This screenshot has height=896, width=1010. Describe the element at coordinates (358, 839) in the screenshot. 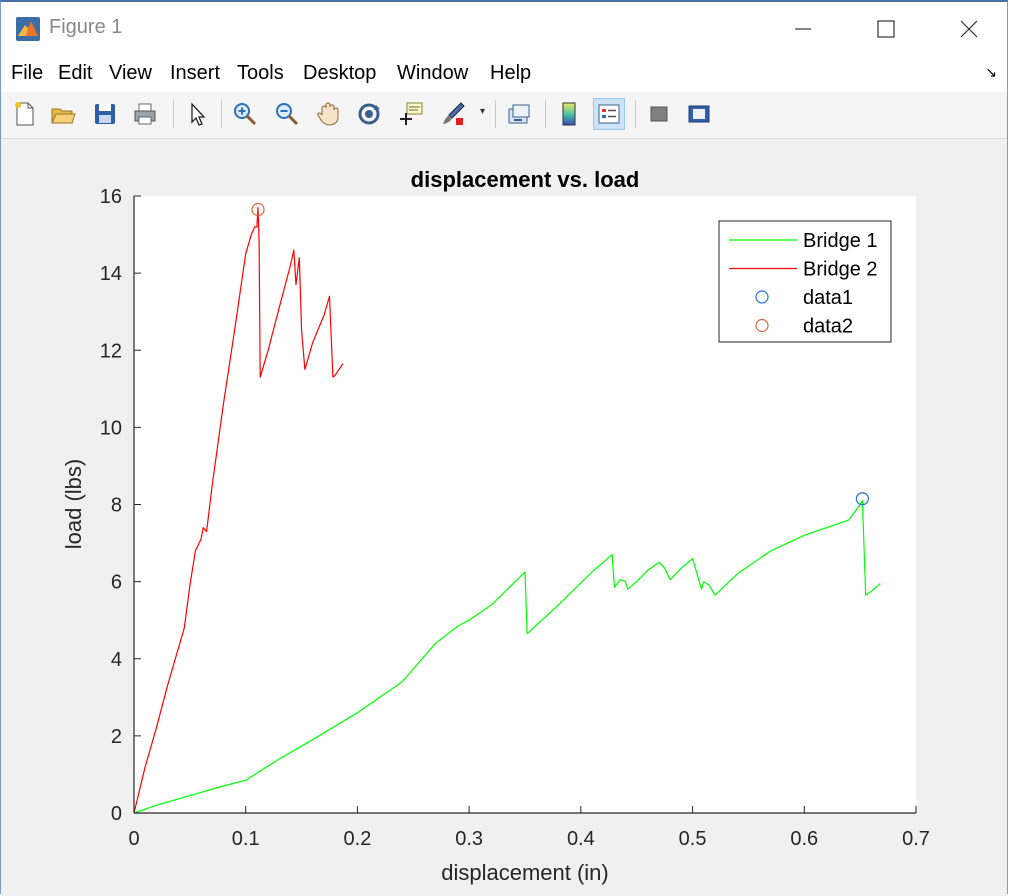

I see `x-tick-label: 0.2` at that location.